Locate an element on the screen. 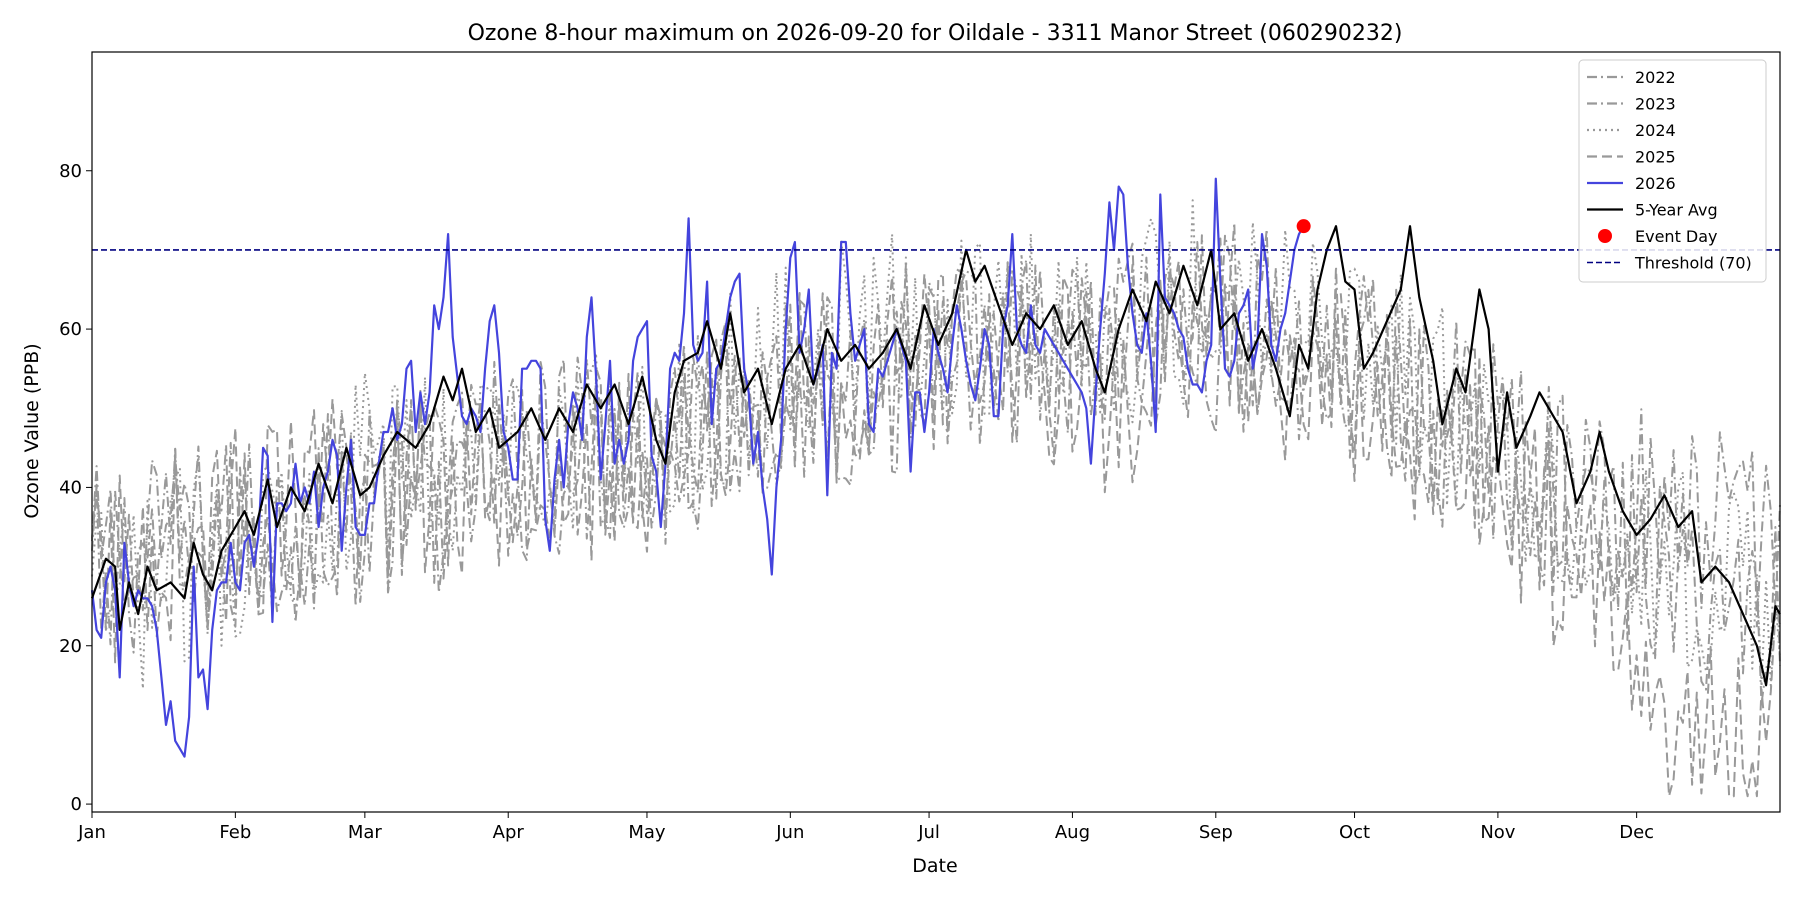  x-tick-label: Apr is located at coordinates (509, 832).